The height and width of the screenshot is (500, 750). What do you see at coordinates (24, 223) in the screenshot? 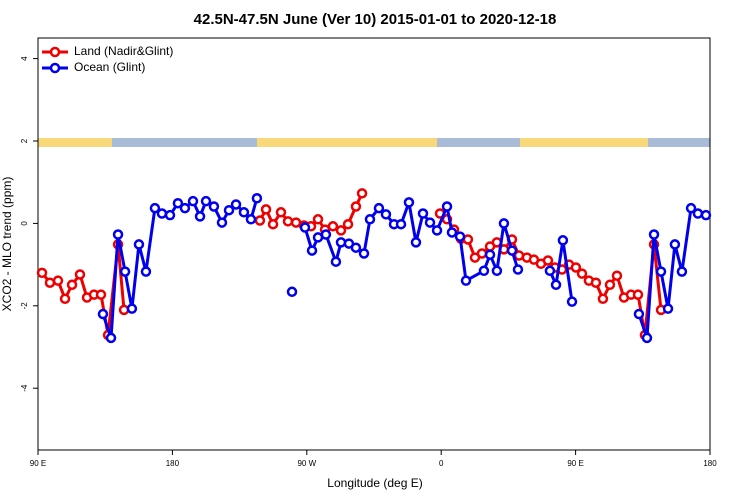
I see `y-tick-label: 0` at bounding box center [24, 223].